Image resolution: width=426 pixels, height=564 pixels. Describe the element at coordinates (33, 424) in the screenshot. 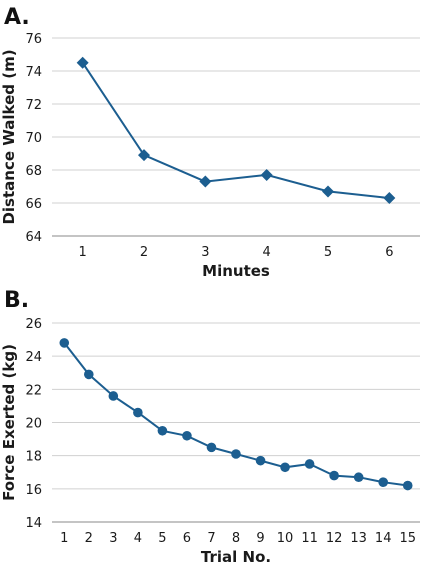

I see `y-tick-label: 20` at that location.